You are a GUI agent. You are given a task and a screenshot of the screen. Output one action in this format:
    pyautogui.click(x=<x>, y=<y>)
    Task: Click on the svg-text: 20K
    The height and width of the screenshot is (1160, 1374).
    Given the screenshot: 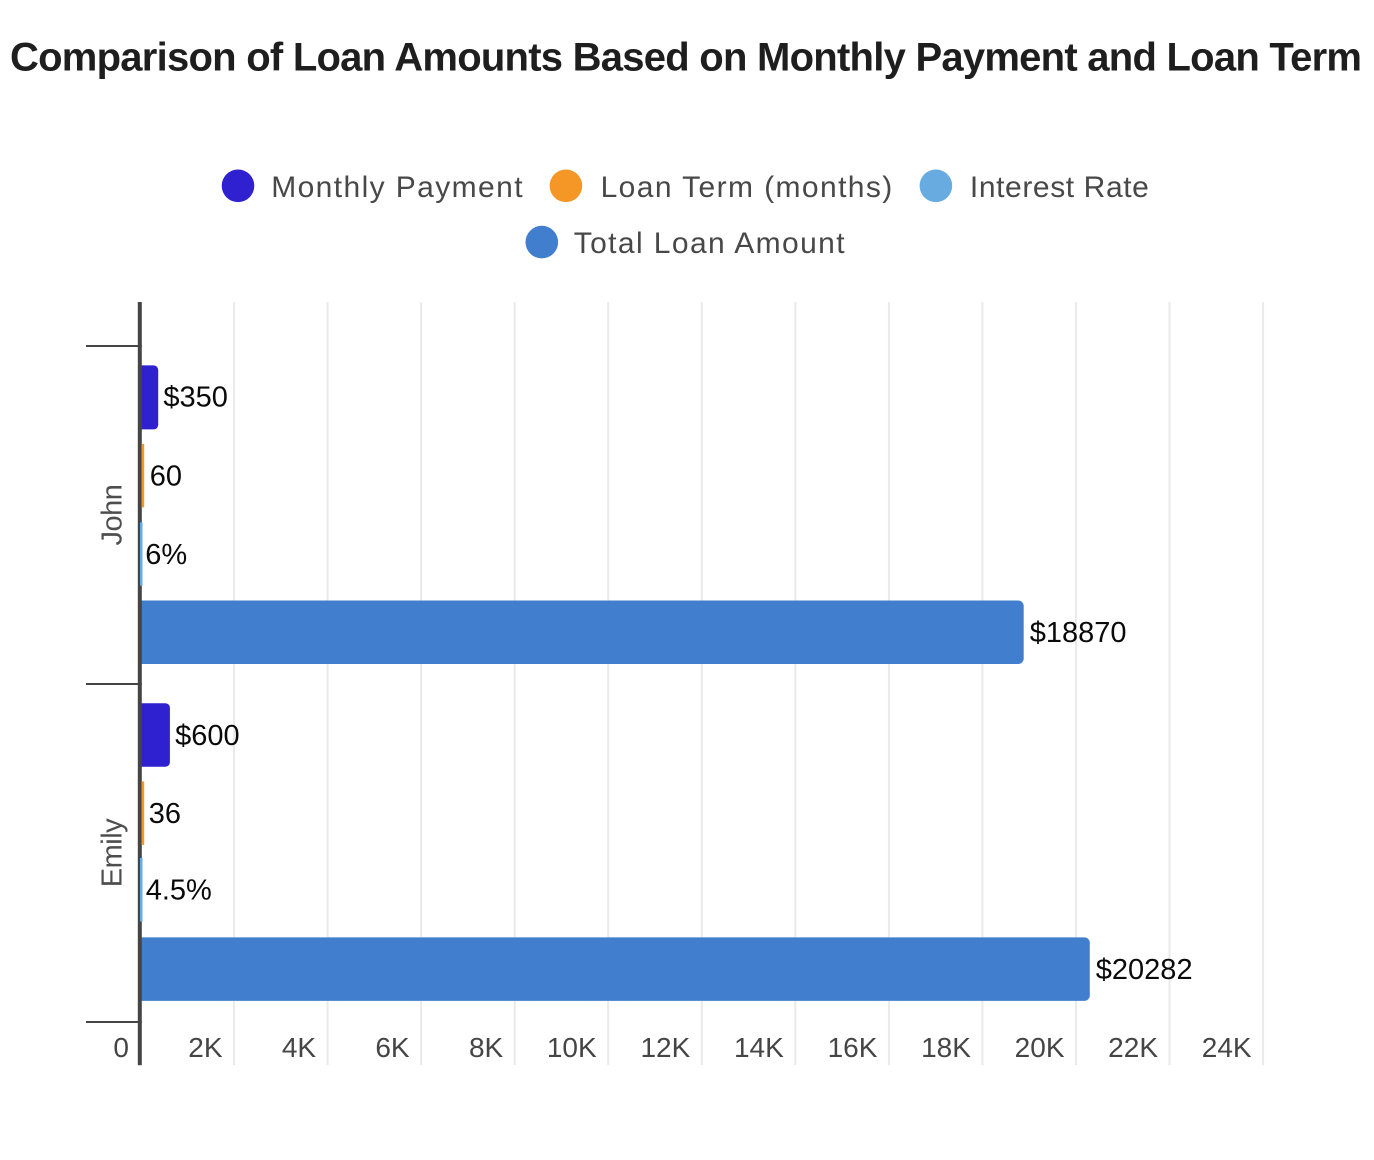 What is the action you would take?
    pyautogui.click(x=1040, y=1047)
    